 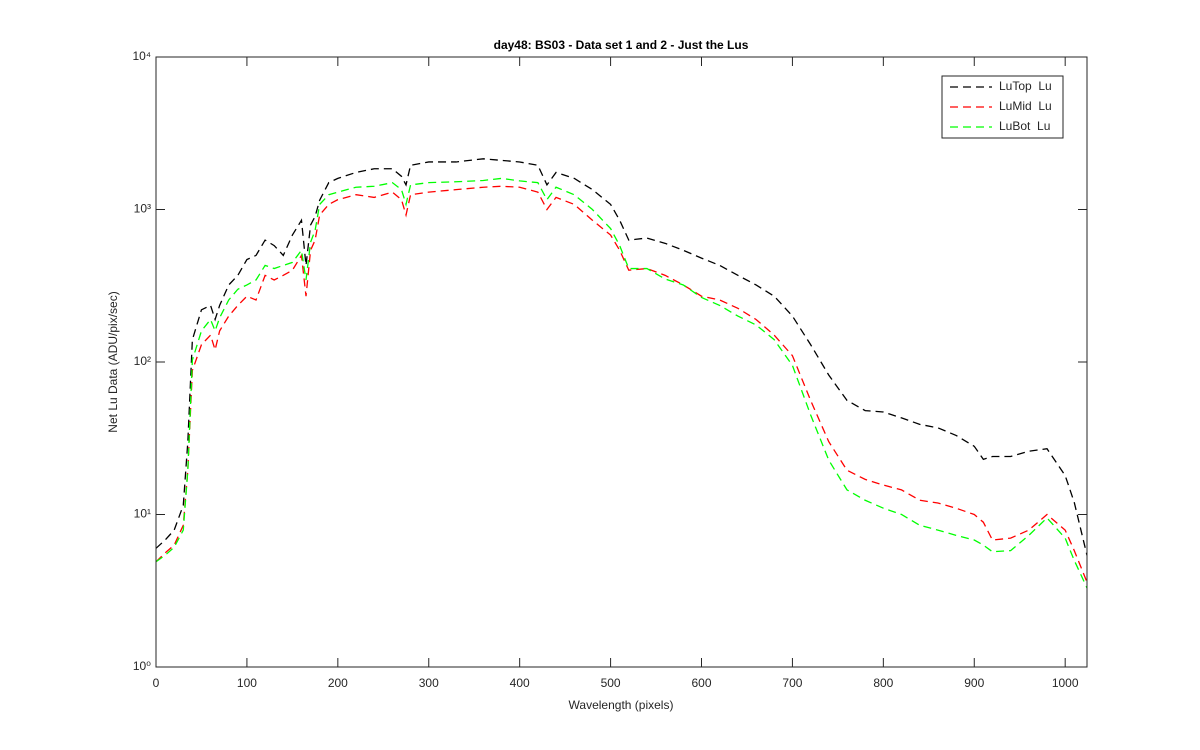 What do you see at coordinates (520, 683) in the screenshot?
I see `x-tick-label: 400` at bounding box center [520, 683].